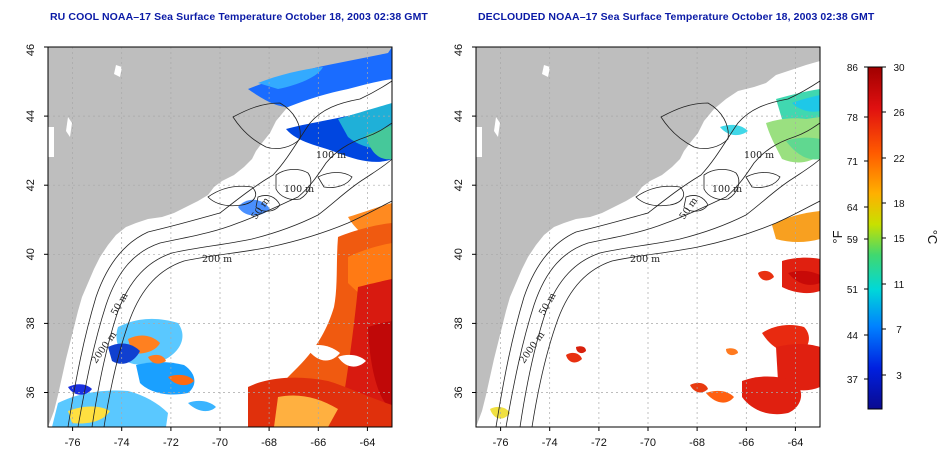  I want to click on lon-tick-right: -74, so click(550, 443).